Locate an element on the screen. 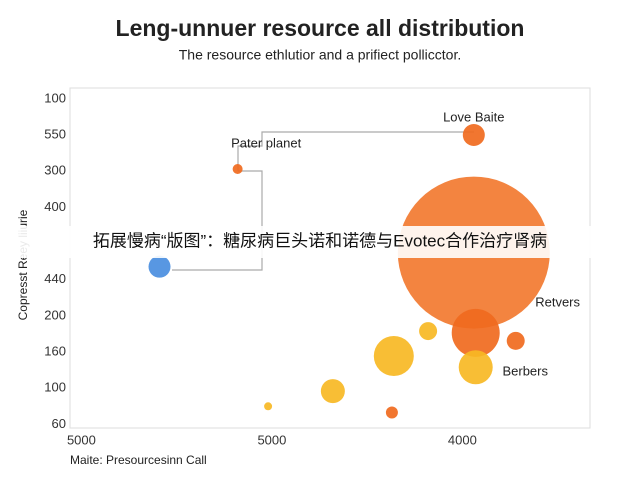 The image size is (640, 480). y-tick-label: 440 is located at coordinates (55, 278).